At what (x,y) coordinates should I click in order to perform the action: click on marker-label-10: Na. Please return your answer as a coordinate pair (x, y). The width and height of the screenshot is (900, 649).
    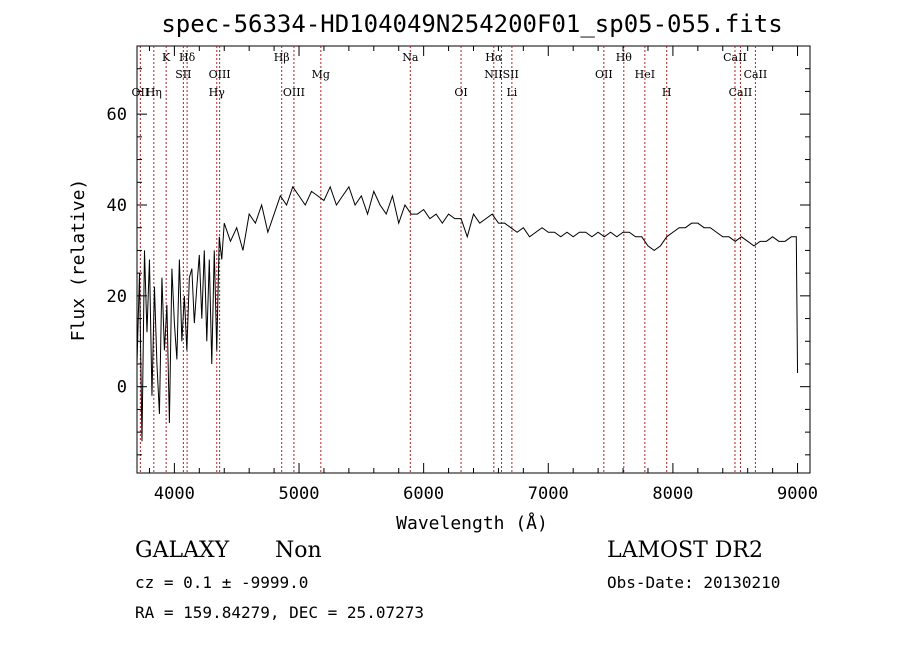
    Looking at the image, I should click on (410, 57).